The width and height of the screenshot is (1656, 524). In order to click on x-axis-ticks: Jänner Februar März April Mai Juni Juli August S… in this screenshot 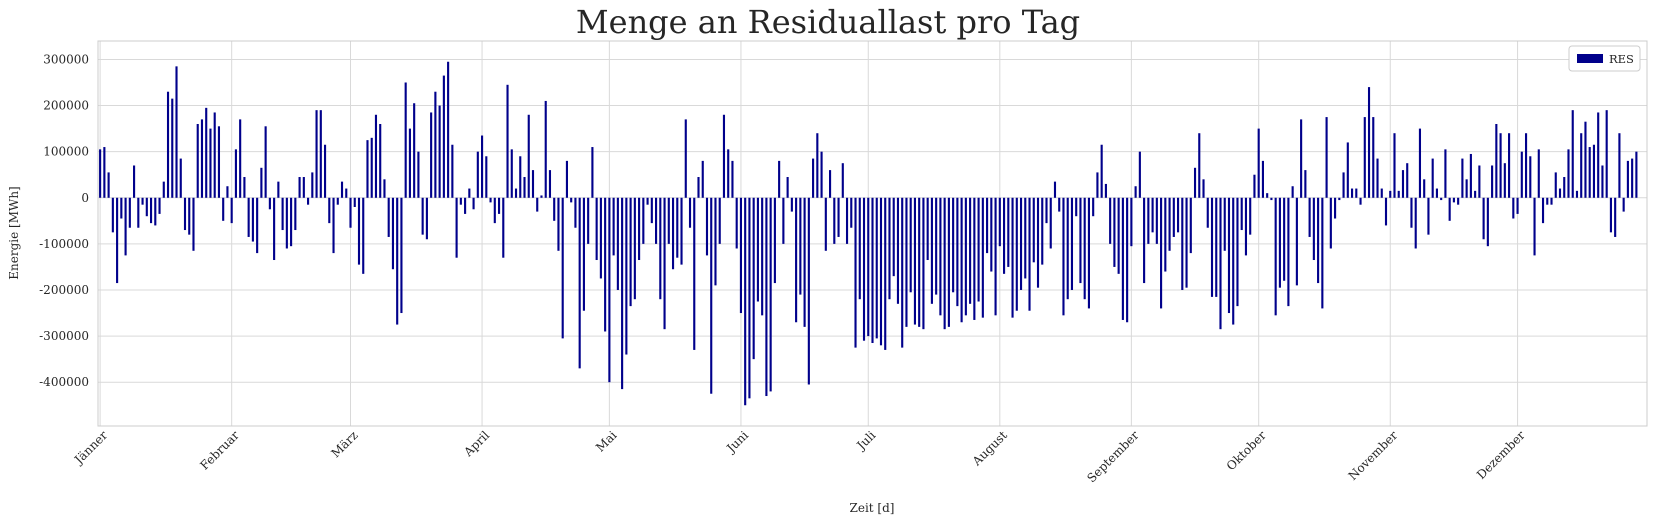, I will do `click(798, 456)`.